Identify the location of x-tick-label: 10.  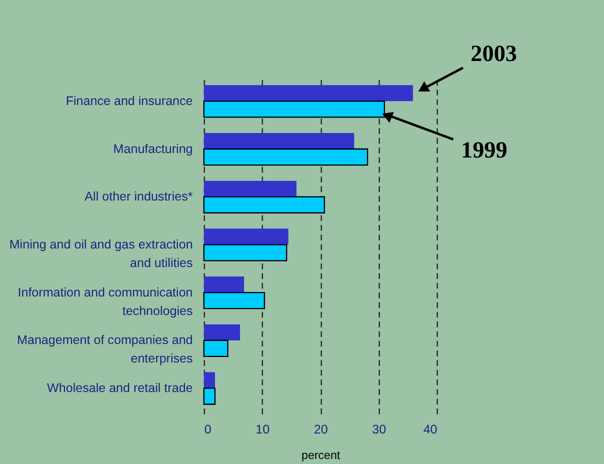
(263, 429).